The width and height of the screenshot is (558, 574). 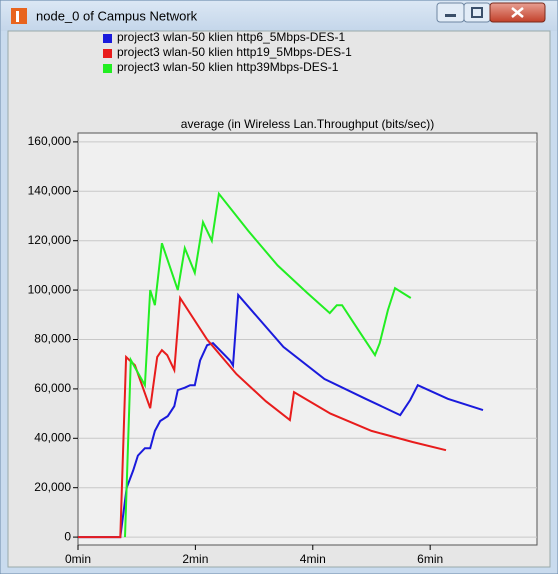 What do you see at coordinates (52, 487) in the screenshot?
I see `y-tick-label: 20,000` at bounding box center [52, 487].